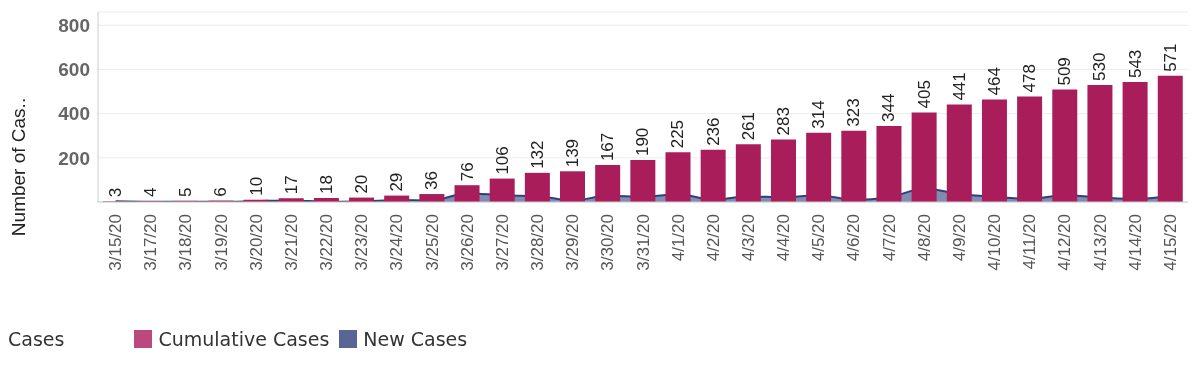 The height and width of the screenshot is (366, 1200). What do you see at coordinates (1170, 242) in the screenshot?
I see `x-tick-label: 4/15/20` at bounding box center [1170, 242].